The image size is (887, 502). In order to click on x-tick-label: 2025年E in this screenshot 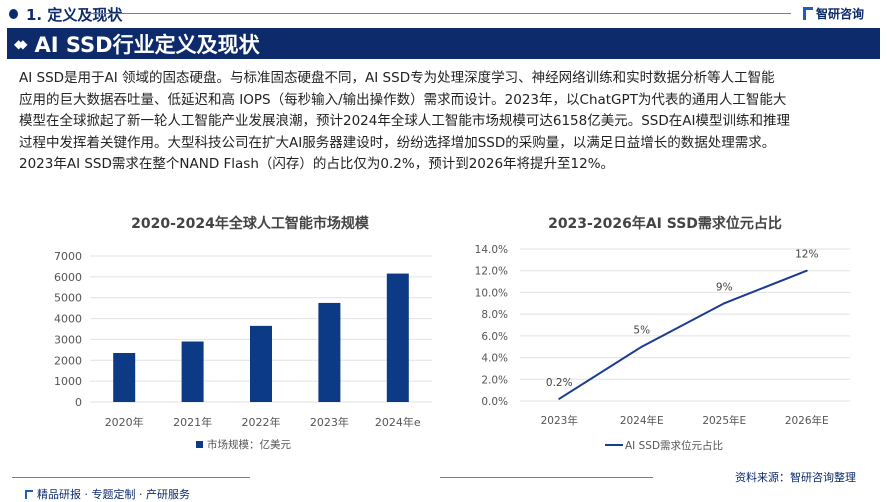, I will do `click(724, 420)`.